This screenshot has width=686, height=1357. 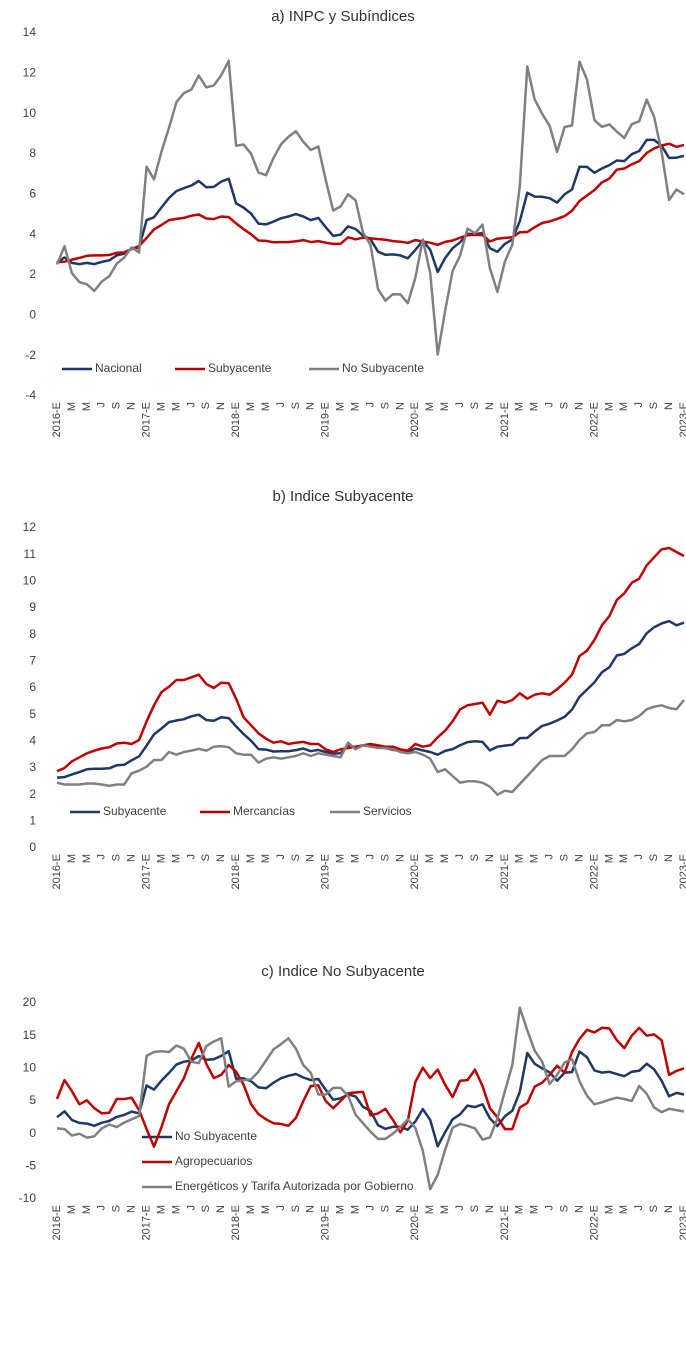 What do you see at coordinates (28, 1198) in the screenshot?
I see `y-tick-label: -10` at bounding box center [28, 1198].